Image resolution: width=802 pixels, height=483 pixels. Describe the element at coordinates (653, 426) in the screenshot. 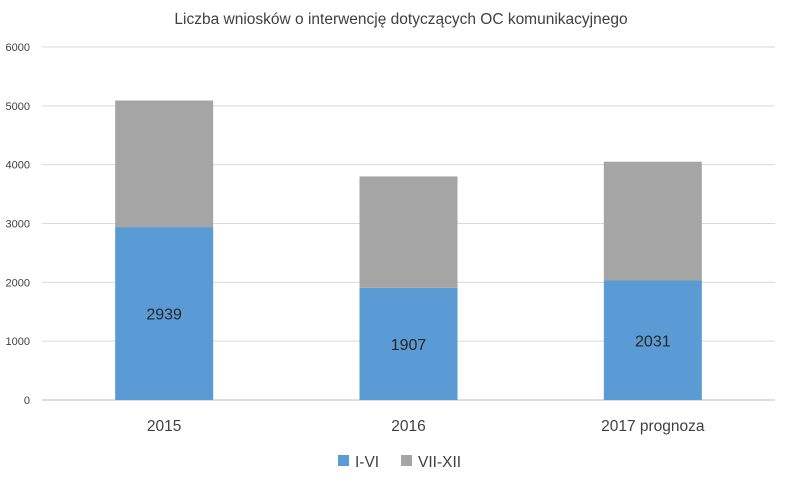

I see `x-tick-label: 2017 prognoza` at that location.